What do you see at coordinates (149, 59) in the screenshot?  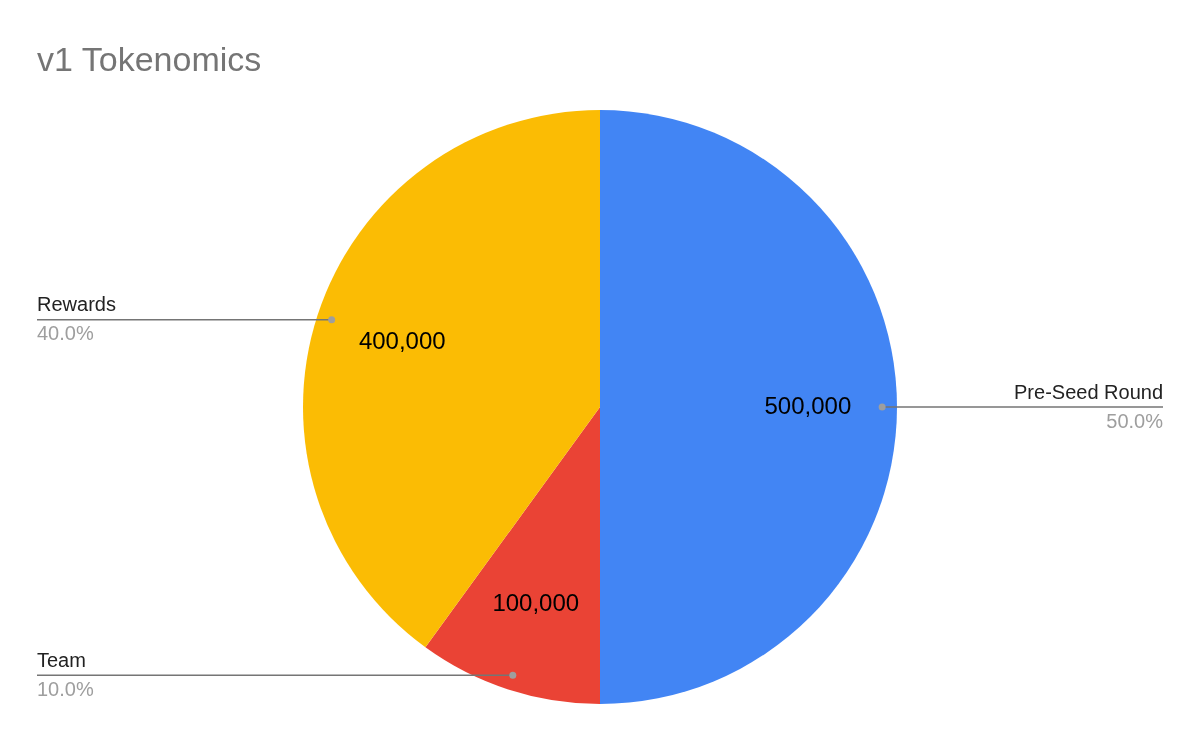 I see `chart-title: v1 Tokenomics` at bounding box center [149, 59].